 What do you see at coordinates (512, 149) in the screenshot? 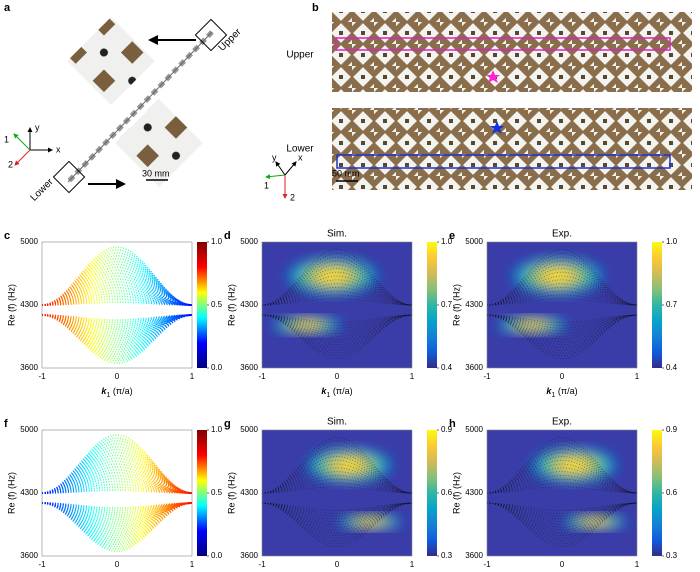
I see `lower-photo` at bounding box center [512, 149].